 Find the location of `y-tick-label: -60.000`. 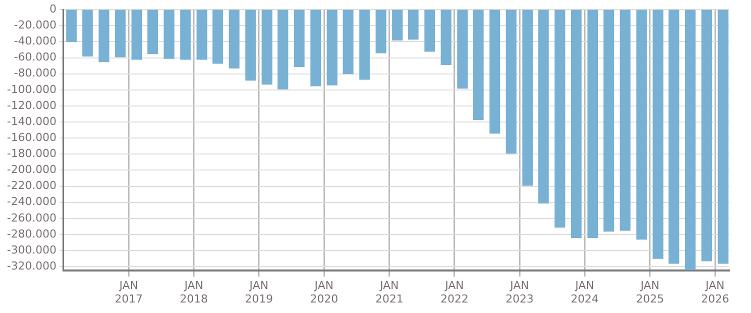

y-tick-label: -60.000 is located at coordinates (35, 57).